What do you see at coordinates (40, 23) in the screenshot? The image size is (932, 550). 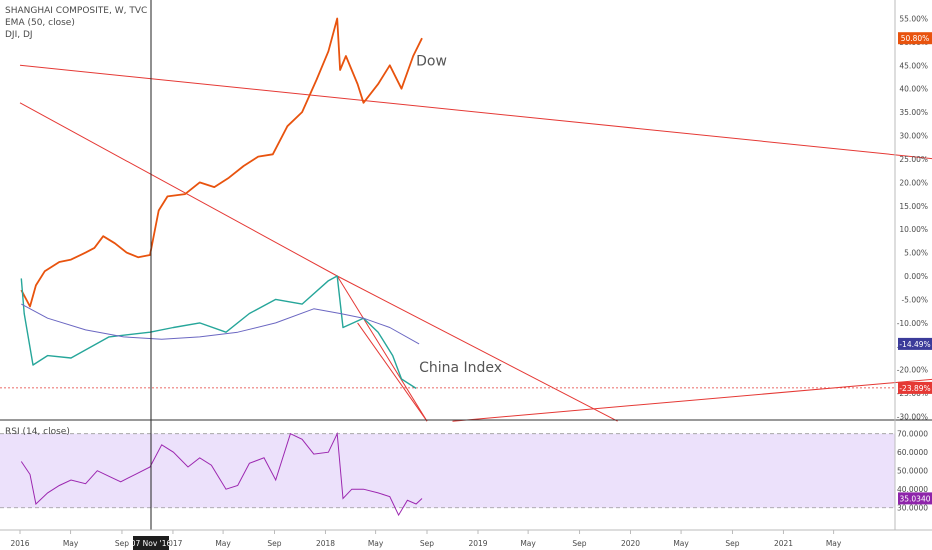 I see `legend-item-ema: EMA (50, close)` at bounding box center [40, 23].